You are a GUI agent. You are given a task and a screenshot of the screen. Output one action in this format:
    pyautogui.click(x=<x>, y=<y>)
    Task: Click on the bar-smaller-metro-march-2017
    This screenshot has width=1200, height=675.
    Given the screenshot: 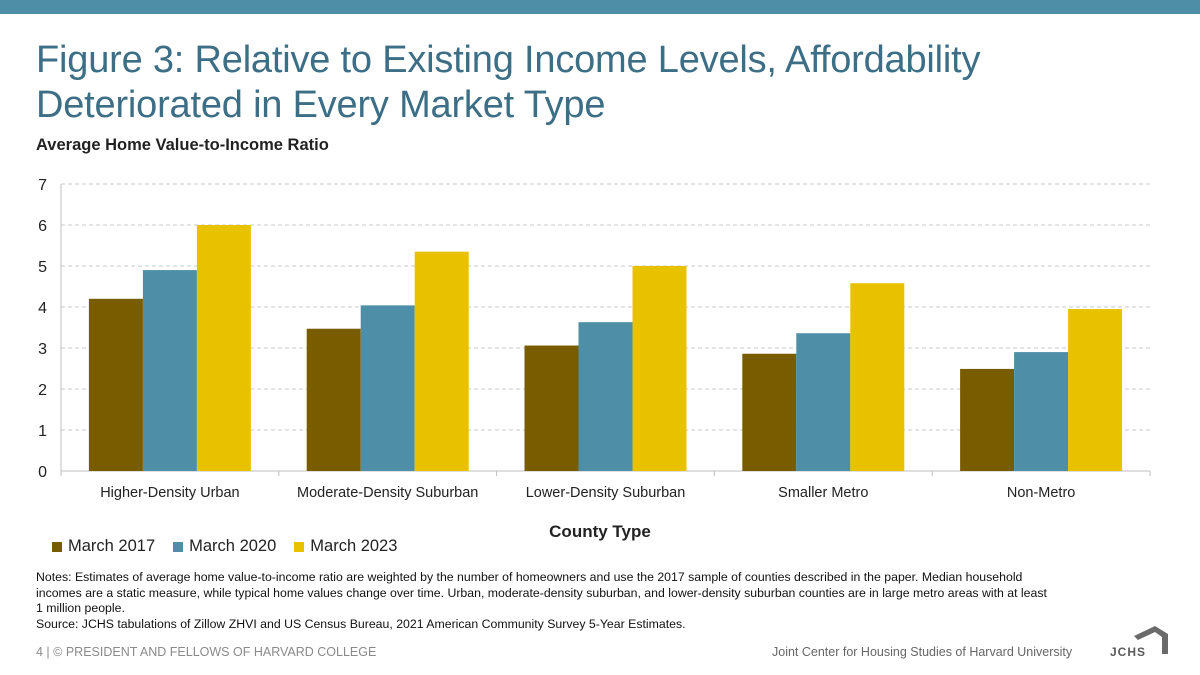 What is the action you would take?
    pyautogui.click(x=769, y=412)
    